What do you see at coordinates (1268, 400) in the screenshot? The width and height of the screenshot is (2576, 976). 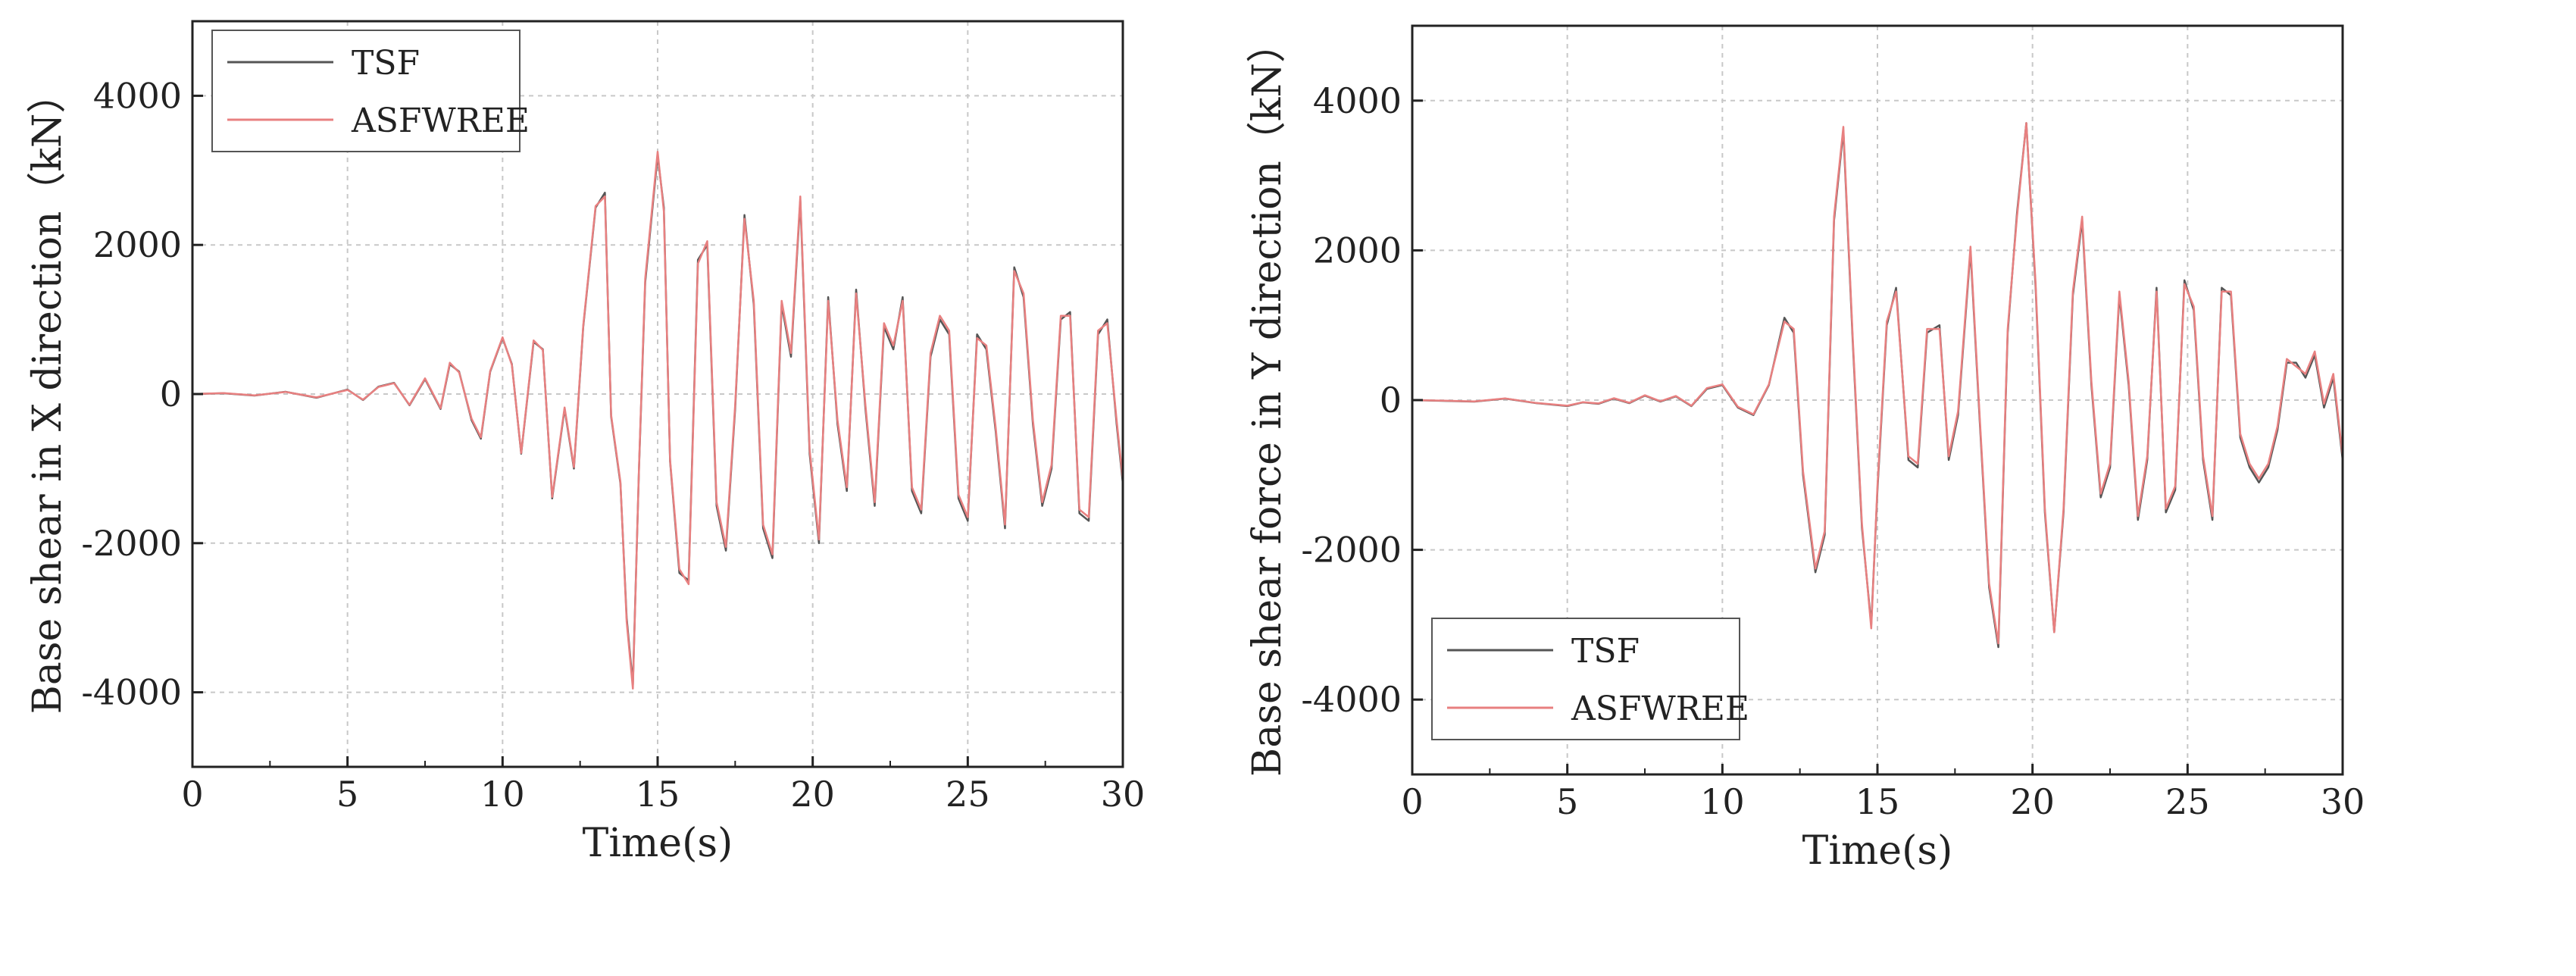 I see `y-axis-title: Base shear force in Y direction（kN）` at bounding box center [1268, 400].